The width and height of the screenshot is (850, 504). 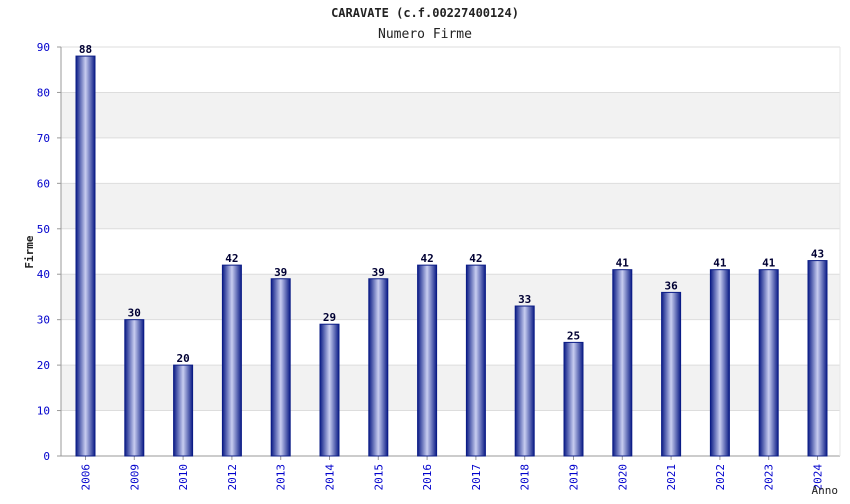 I want to click on y-tick-label: 70, so click(x=43, y=138).